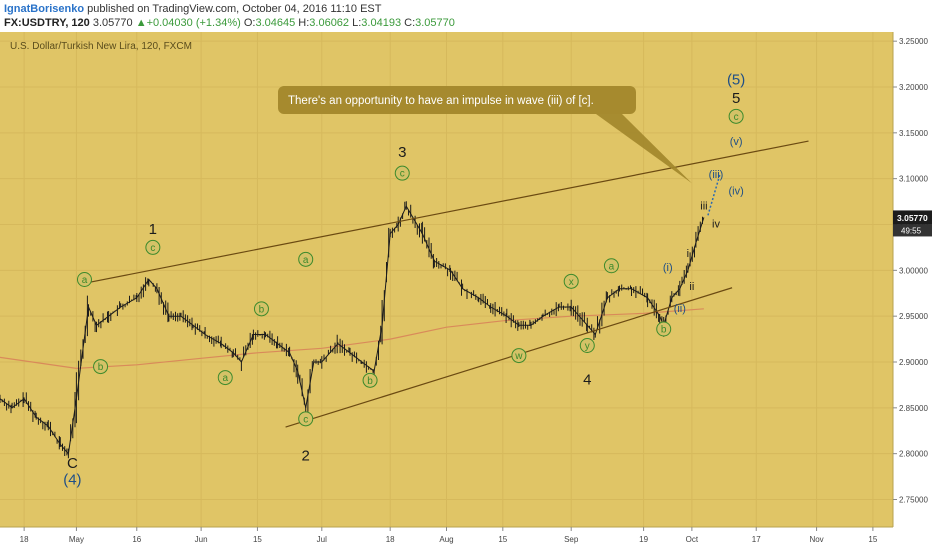 The image size is (932, 550). I want to click on close-label: C:, so click(410, 23).